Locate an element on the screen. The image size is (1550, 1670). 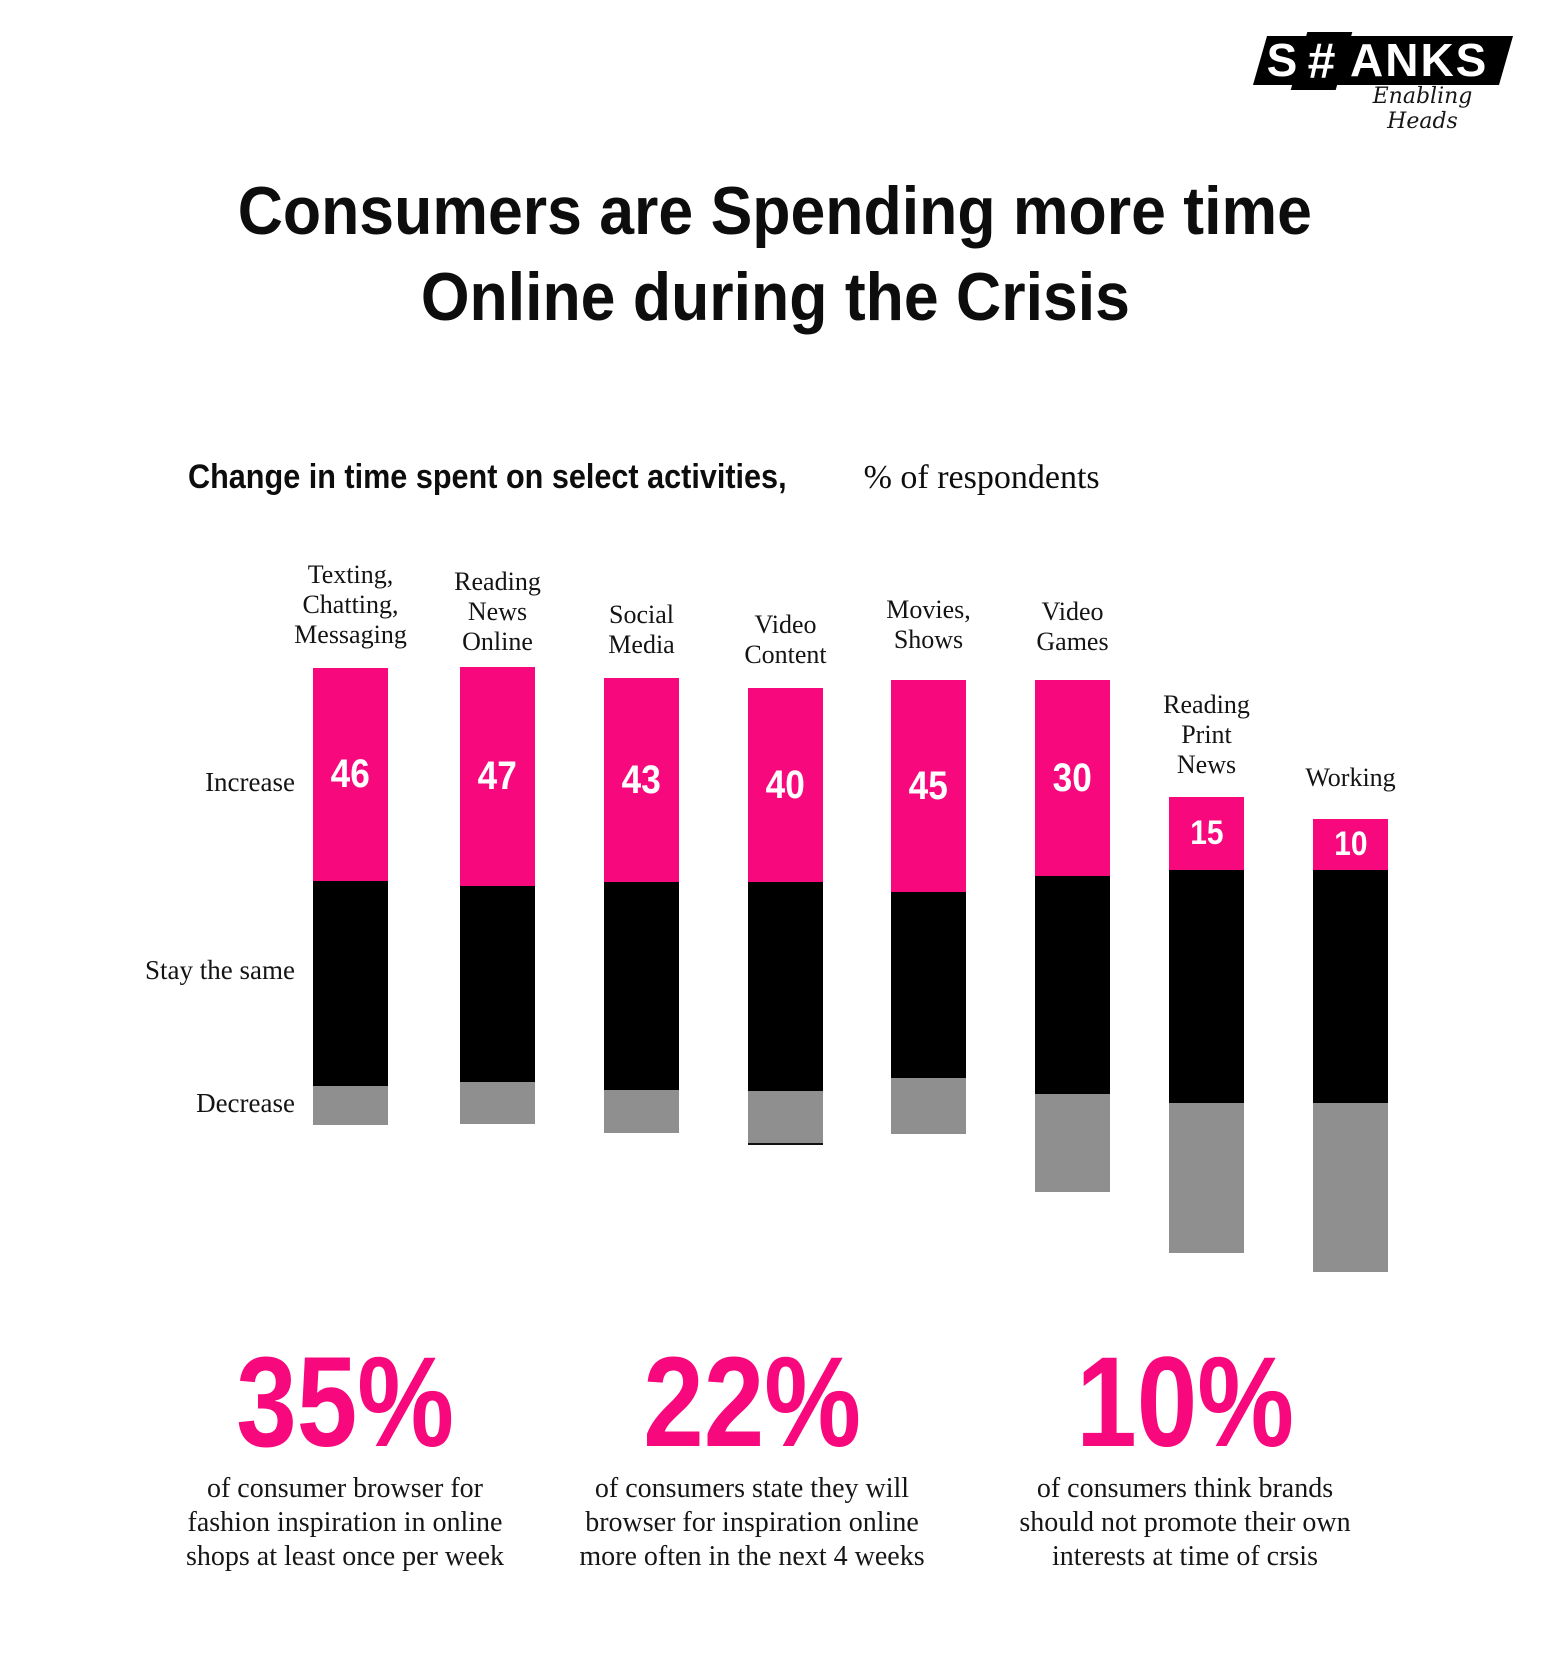
bar-segment-increase: 46 is located at coordinates (350, 774).